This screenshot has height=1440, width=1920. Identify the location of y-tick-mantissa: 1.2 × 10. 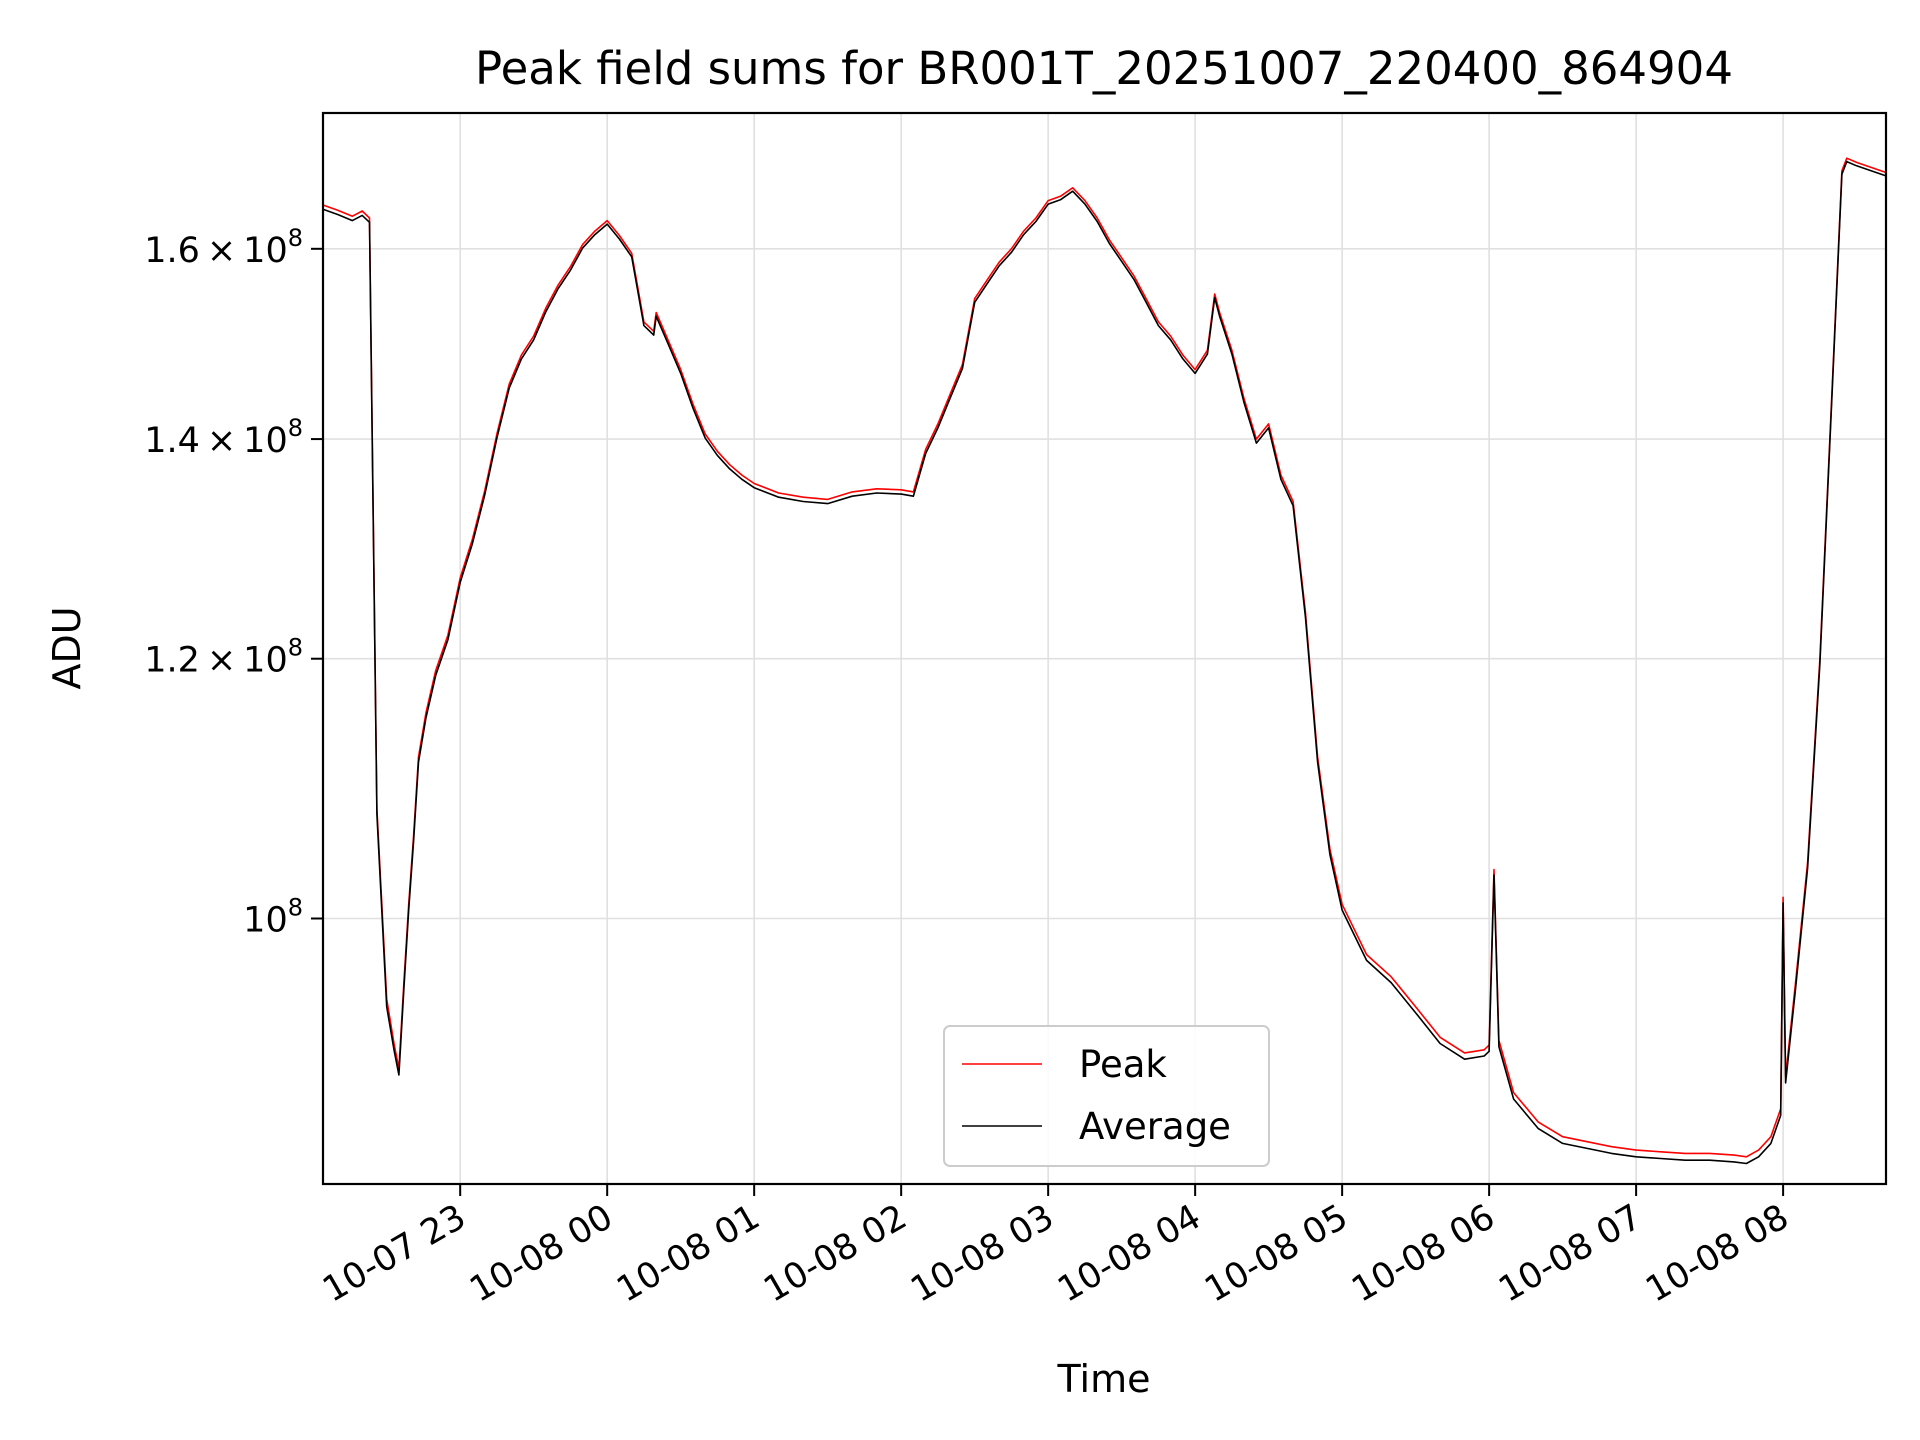
(216, 661).